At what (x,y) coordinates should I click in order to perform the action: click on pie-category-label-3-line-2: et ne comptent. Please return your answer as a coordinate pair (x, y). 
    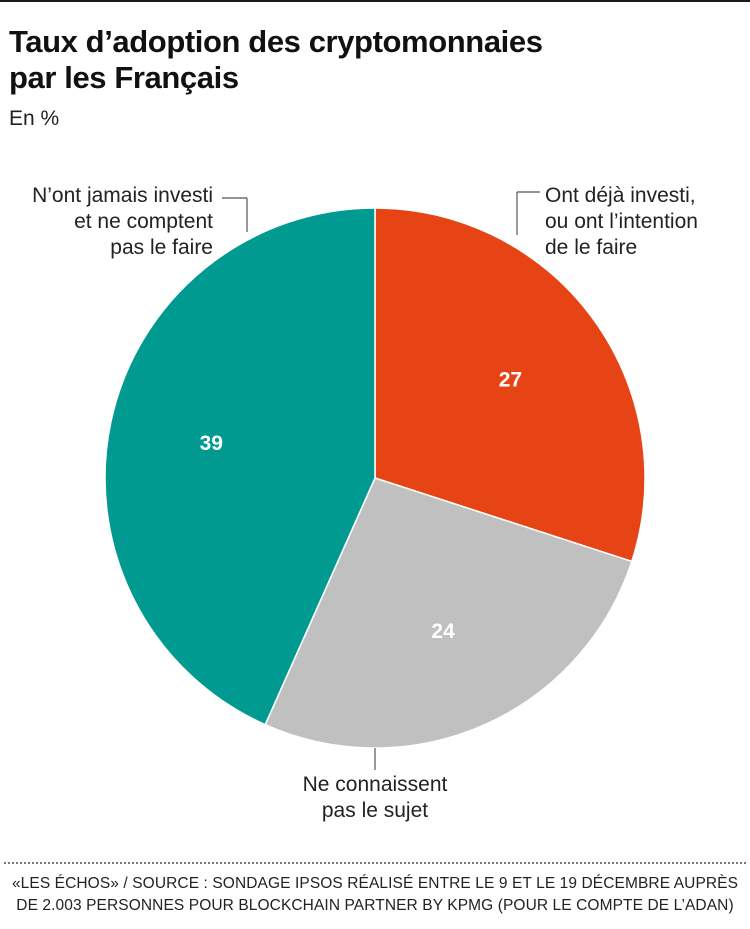
    Looking at the image, I should click on (143, 221).